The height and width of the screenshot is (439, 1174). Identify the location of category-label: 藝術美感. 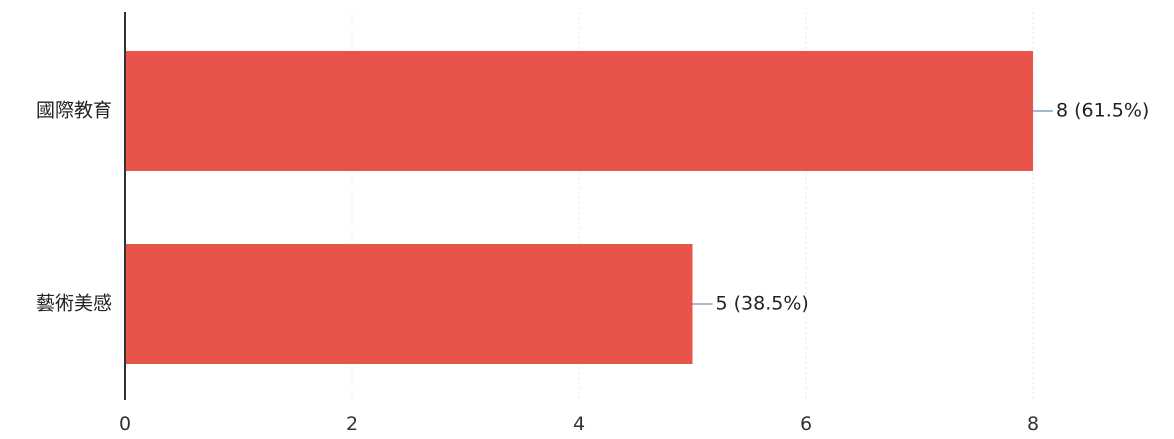
(74, 304).